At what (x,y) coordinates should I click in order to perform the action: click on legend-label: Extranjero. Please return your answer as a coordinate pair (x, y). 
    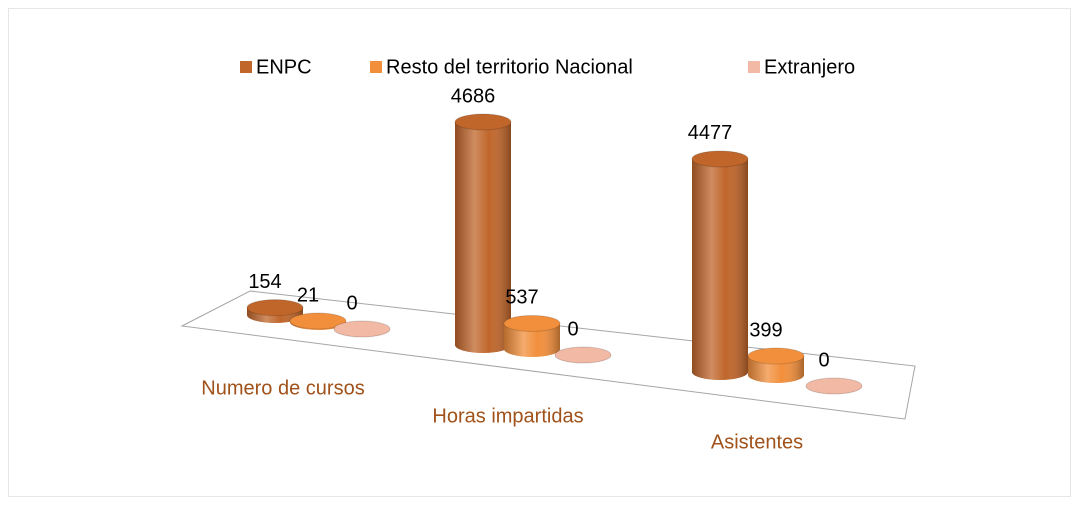
    Looking at the image, I should click on (809, 67).